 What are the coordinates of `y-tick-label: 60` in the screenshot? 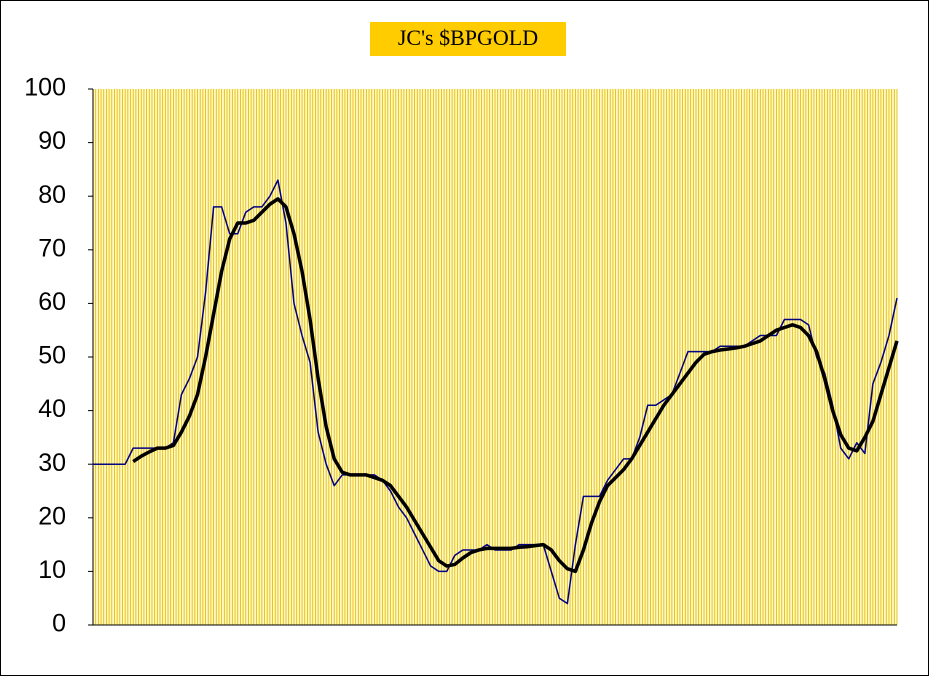 It's located at (52, 302).